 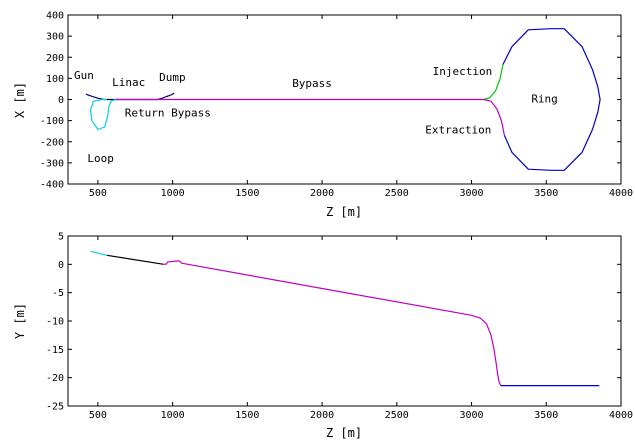 What do you see at coordinates (52, 185) in the screenshot?
I see `y-tick-label: -400` at bounding box center [52, 185].